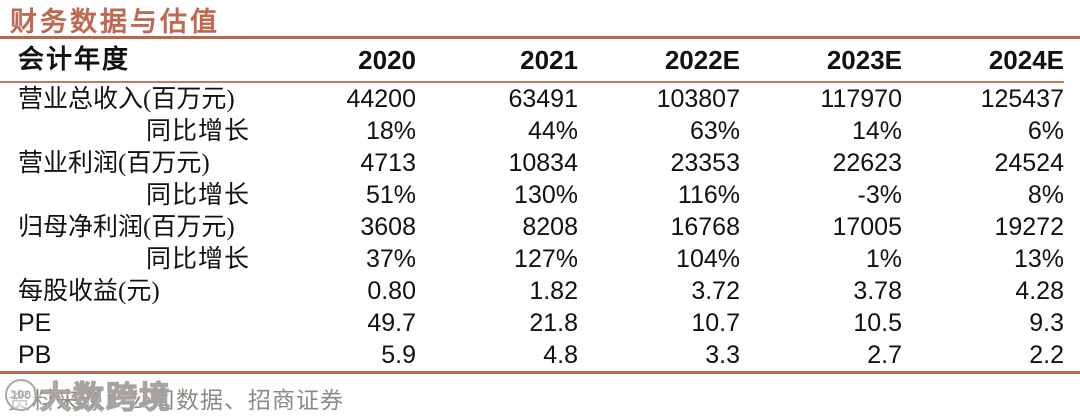 This screenshot has width=1080, height=417. What do you see at coordinates (546, 258) in the screenshot?
I see `cell-value: 127%` at bounding box center [546, 258].